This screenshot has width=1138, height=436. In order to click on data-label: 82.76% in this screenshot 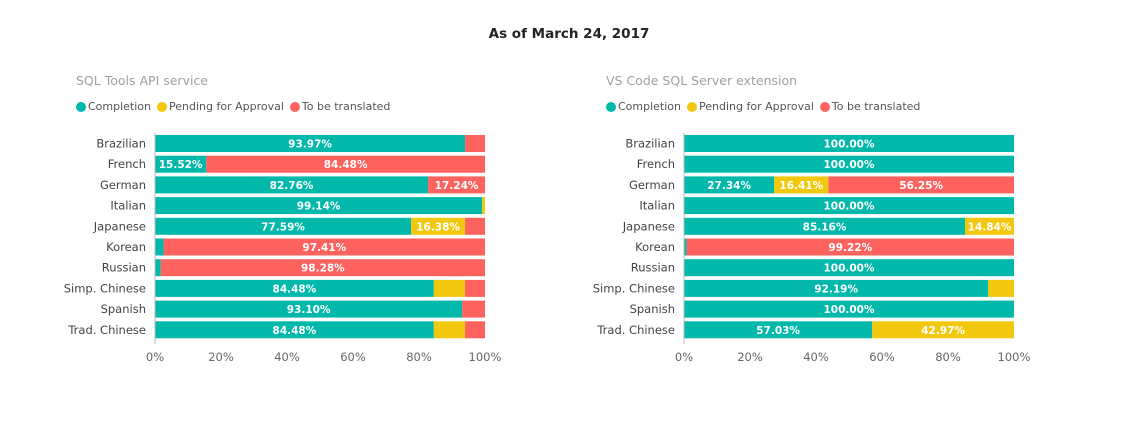, I will do `click(292, 186)`.